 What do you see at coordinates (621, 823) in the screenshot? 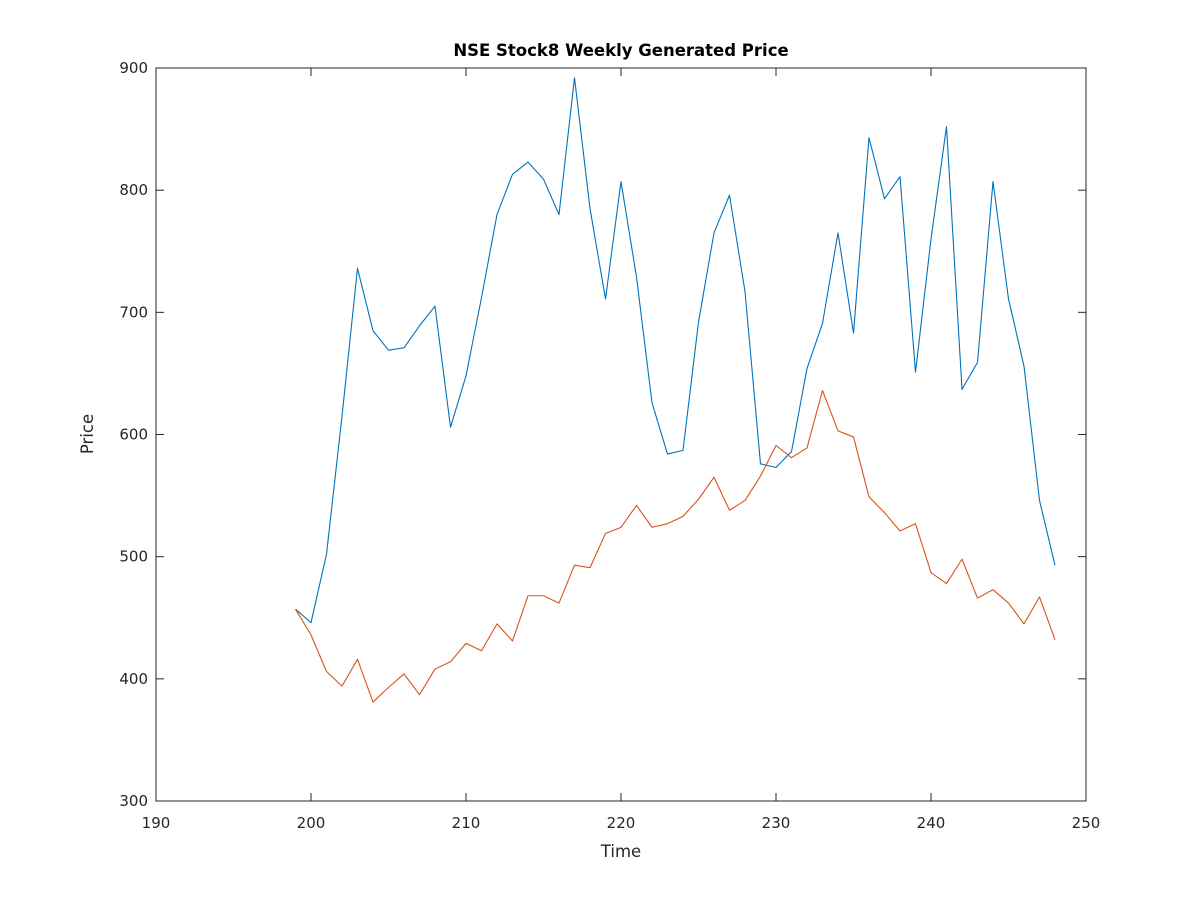
I see `x-tick-label: 220` at bounding box center [621, 823].